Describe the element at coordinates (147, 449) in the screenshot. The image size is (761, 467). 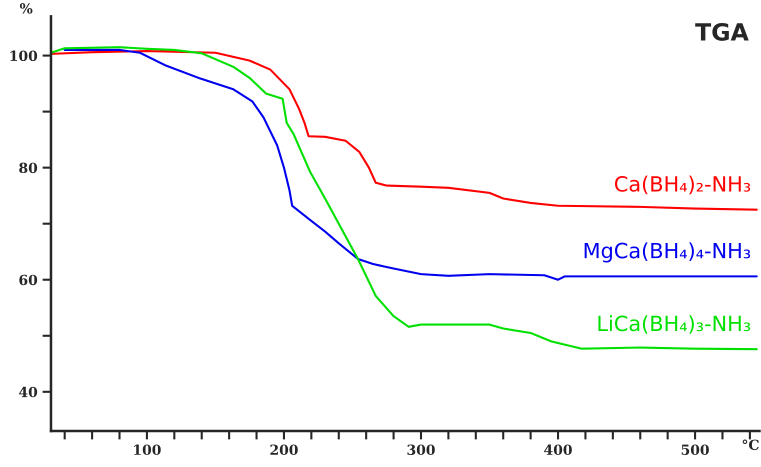
I see `x-tick-label: 100` at that location.